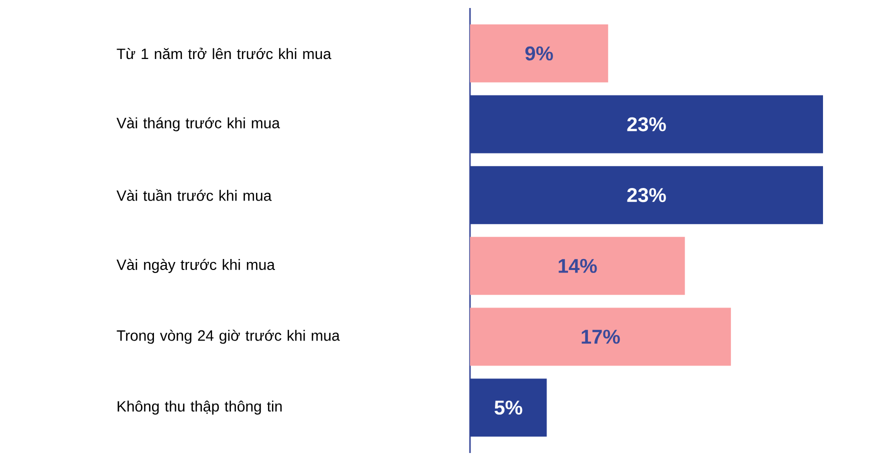  Describe the element at coordinates (194, 195) in the screenshot. I see `y-tick-label: Vài tuần trước khi mua` at that location.